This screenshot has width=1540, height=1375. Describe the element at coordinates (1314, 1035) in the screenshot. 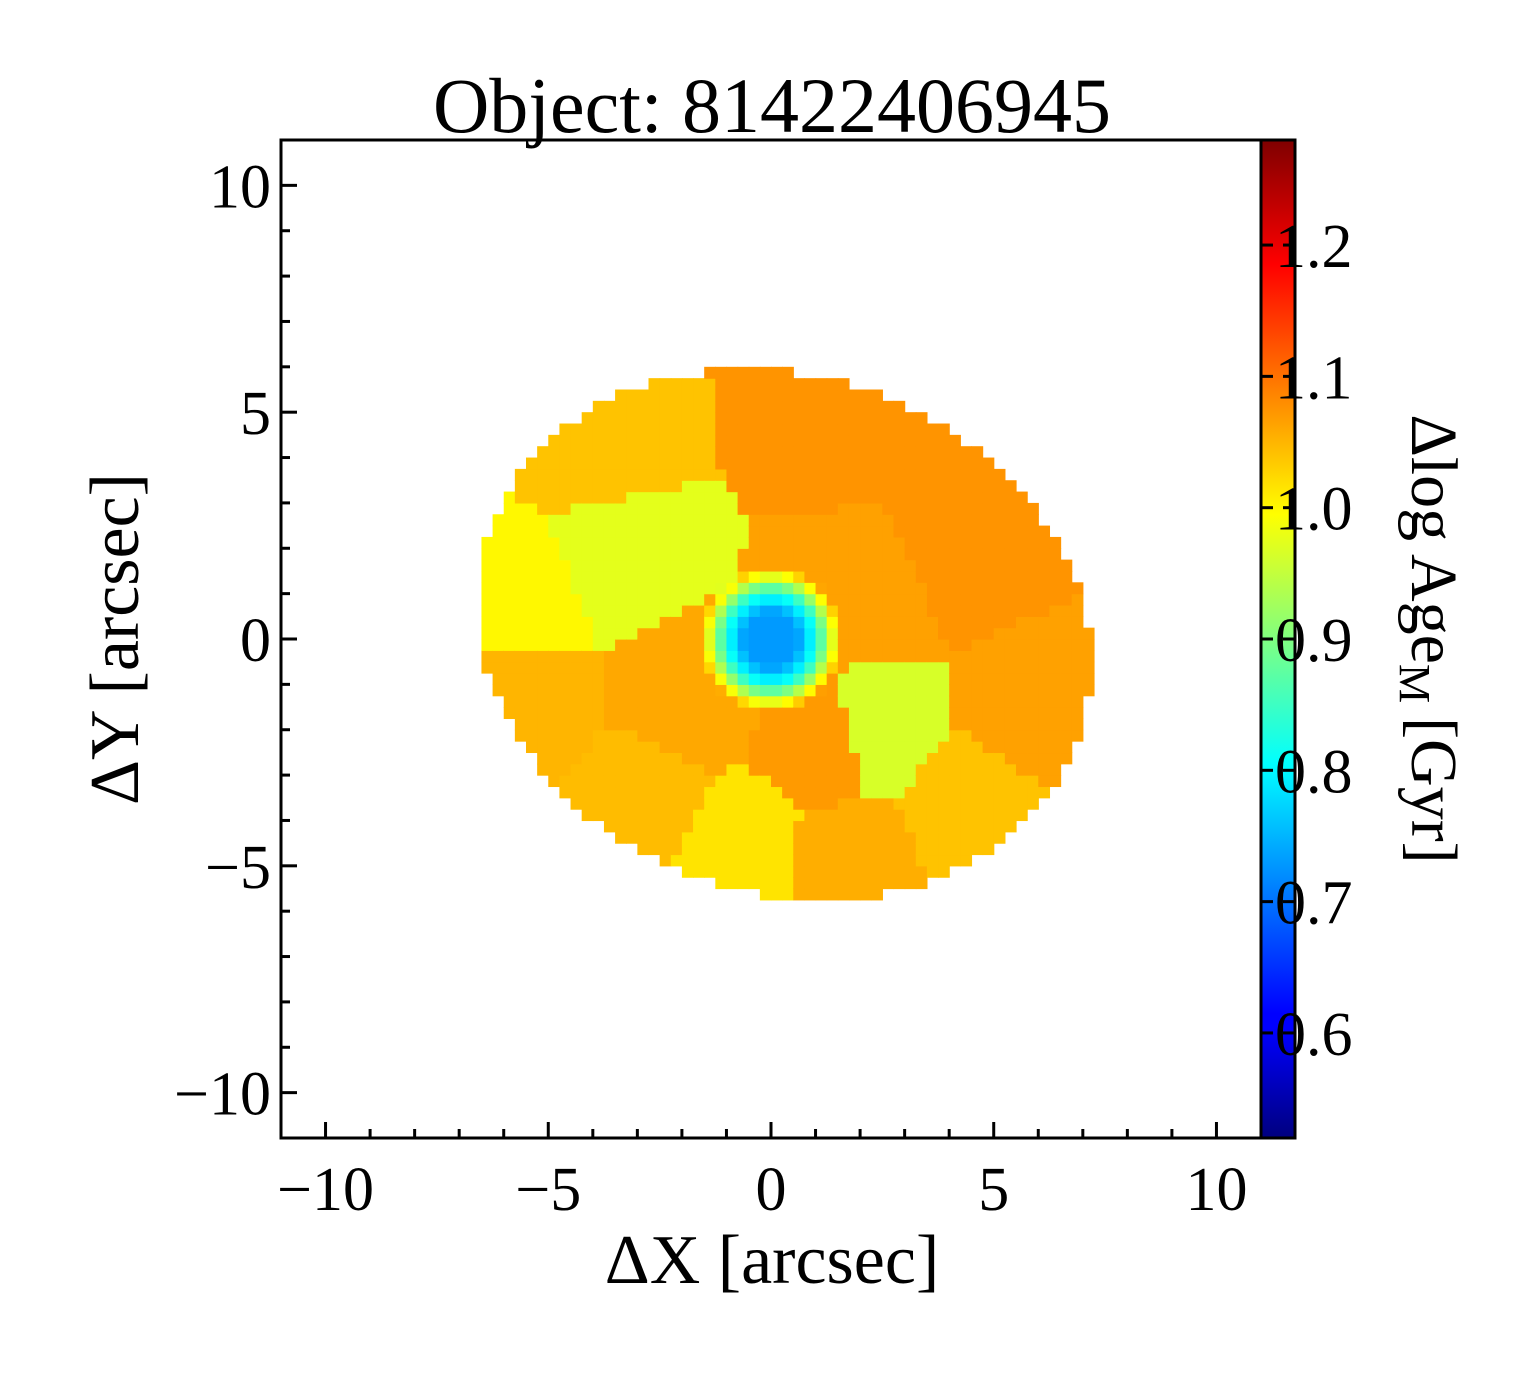

I see `colorbar-tick-label: 0.6` at that location.